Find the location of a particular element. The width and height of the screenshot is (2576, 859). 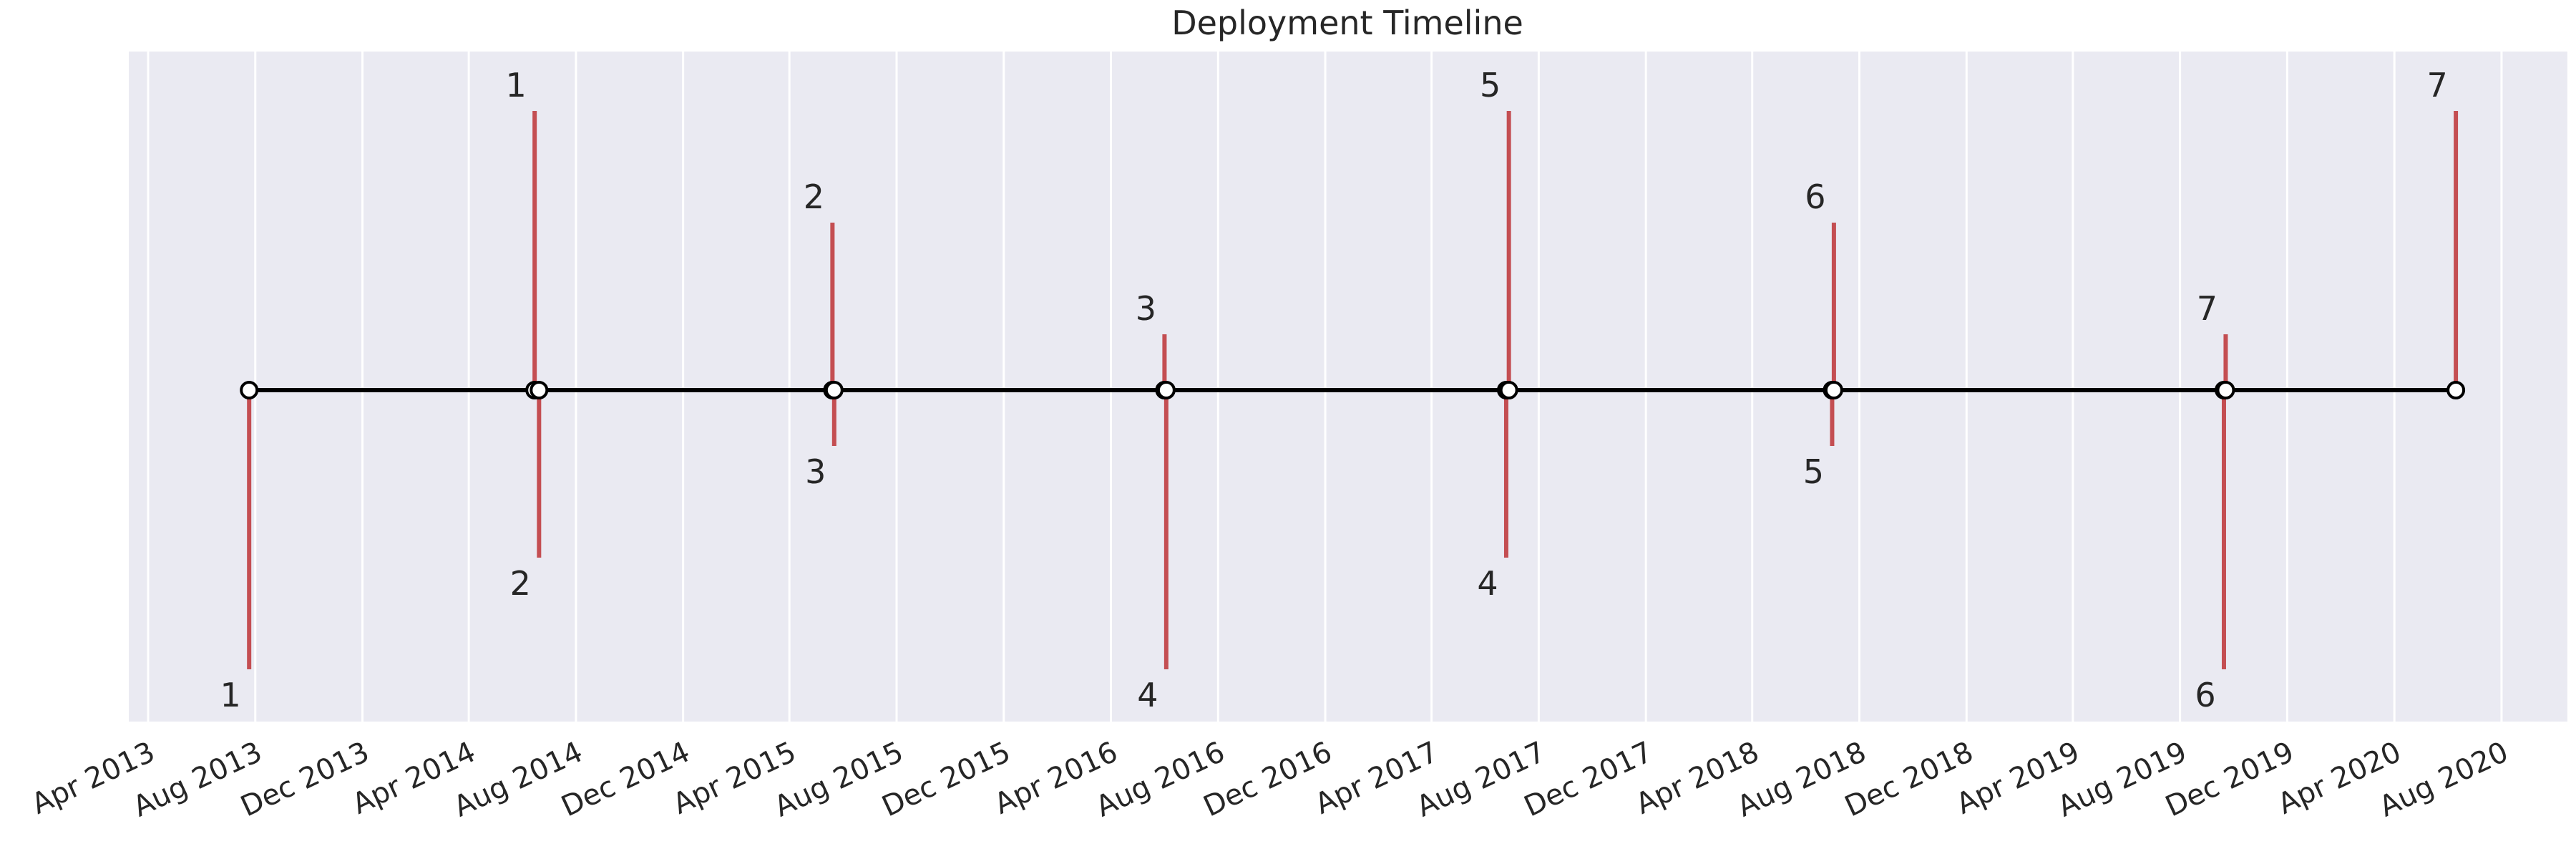

markers-layer is located at coordinates (1353, 390).